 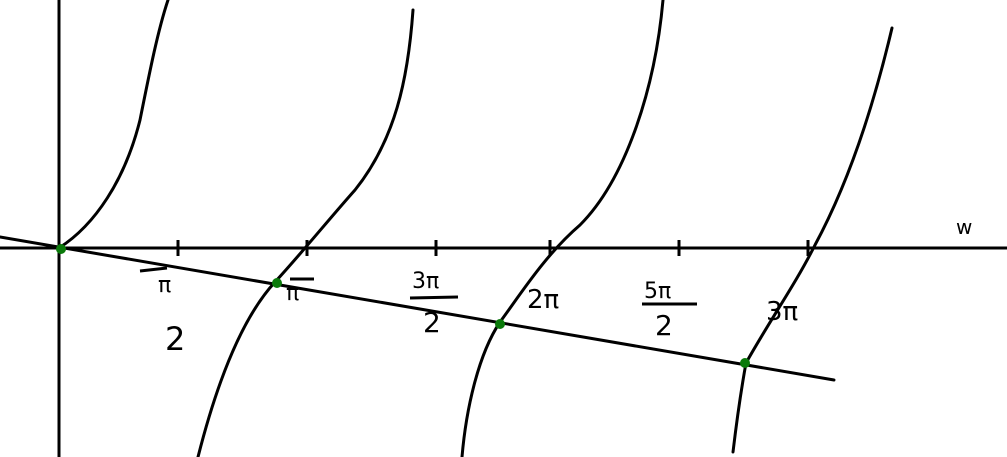 What do you see at coordinates (432, 322) in the screenshot?
I see `tick-label-3pi-over-2-denominator: 2` at bounding box center [432, 322].